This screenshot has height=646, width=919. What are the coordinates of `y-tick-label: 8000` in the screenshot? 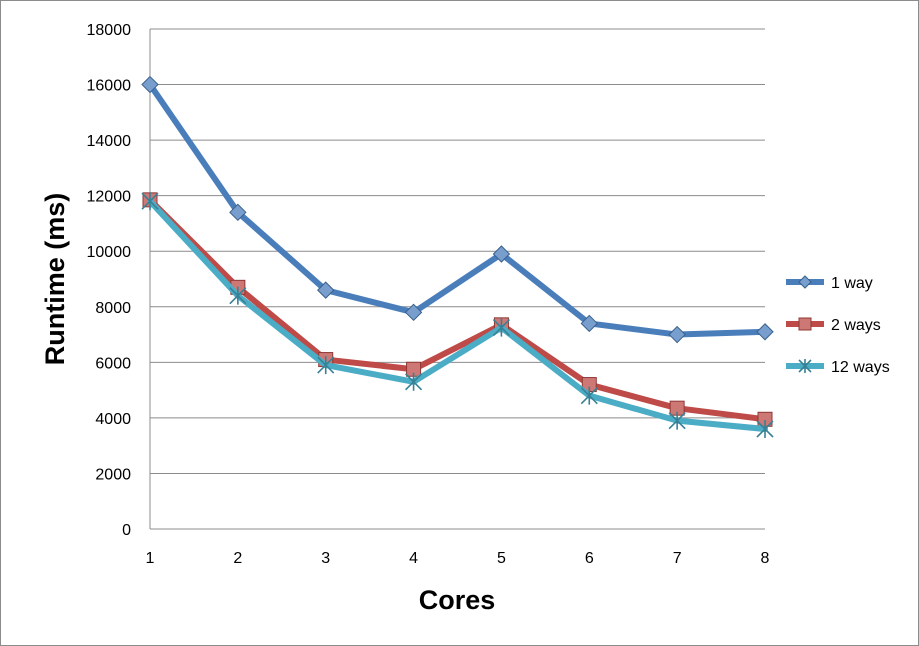 It's located at (113, 308).